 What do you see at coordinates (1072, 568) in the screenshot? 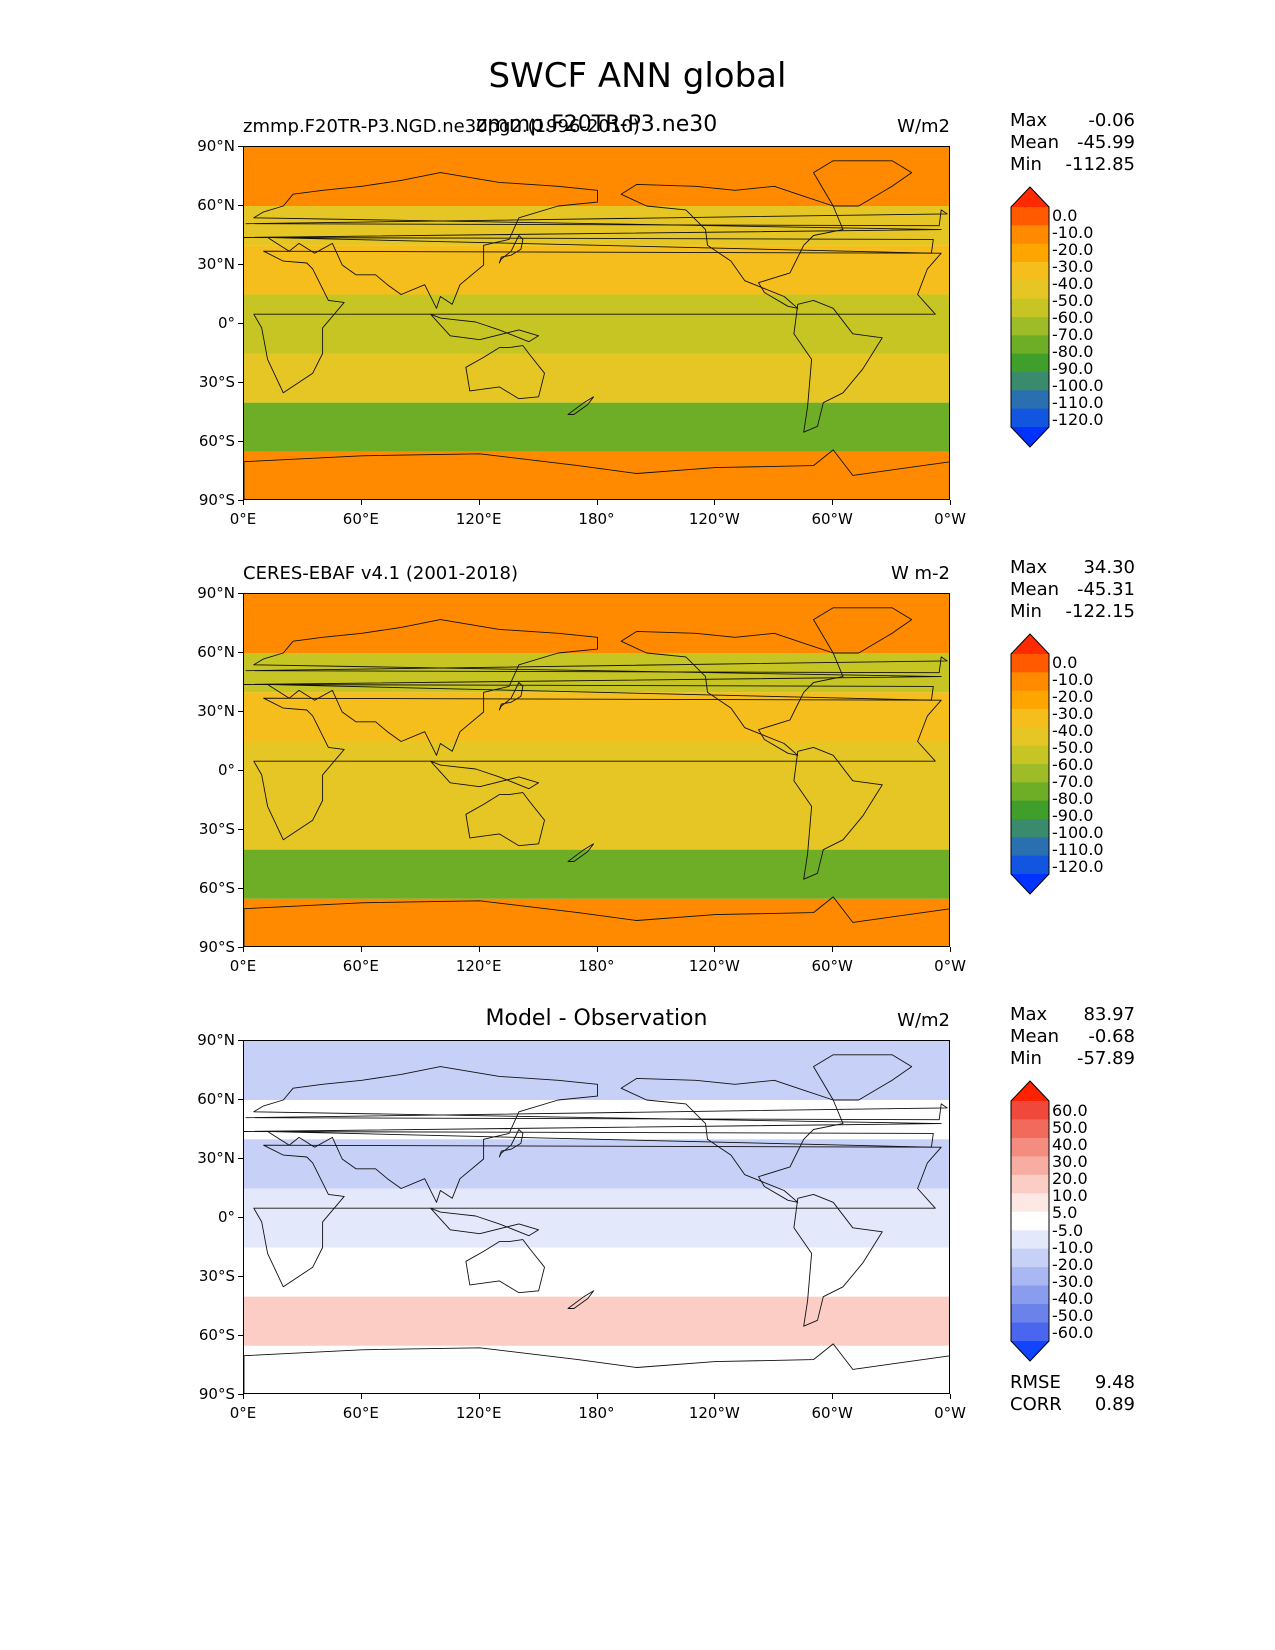
I see `stat-row: Max 34.30` at bounding box center [1072, 568].